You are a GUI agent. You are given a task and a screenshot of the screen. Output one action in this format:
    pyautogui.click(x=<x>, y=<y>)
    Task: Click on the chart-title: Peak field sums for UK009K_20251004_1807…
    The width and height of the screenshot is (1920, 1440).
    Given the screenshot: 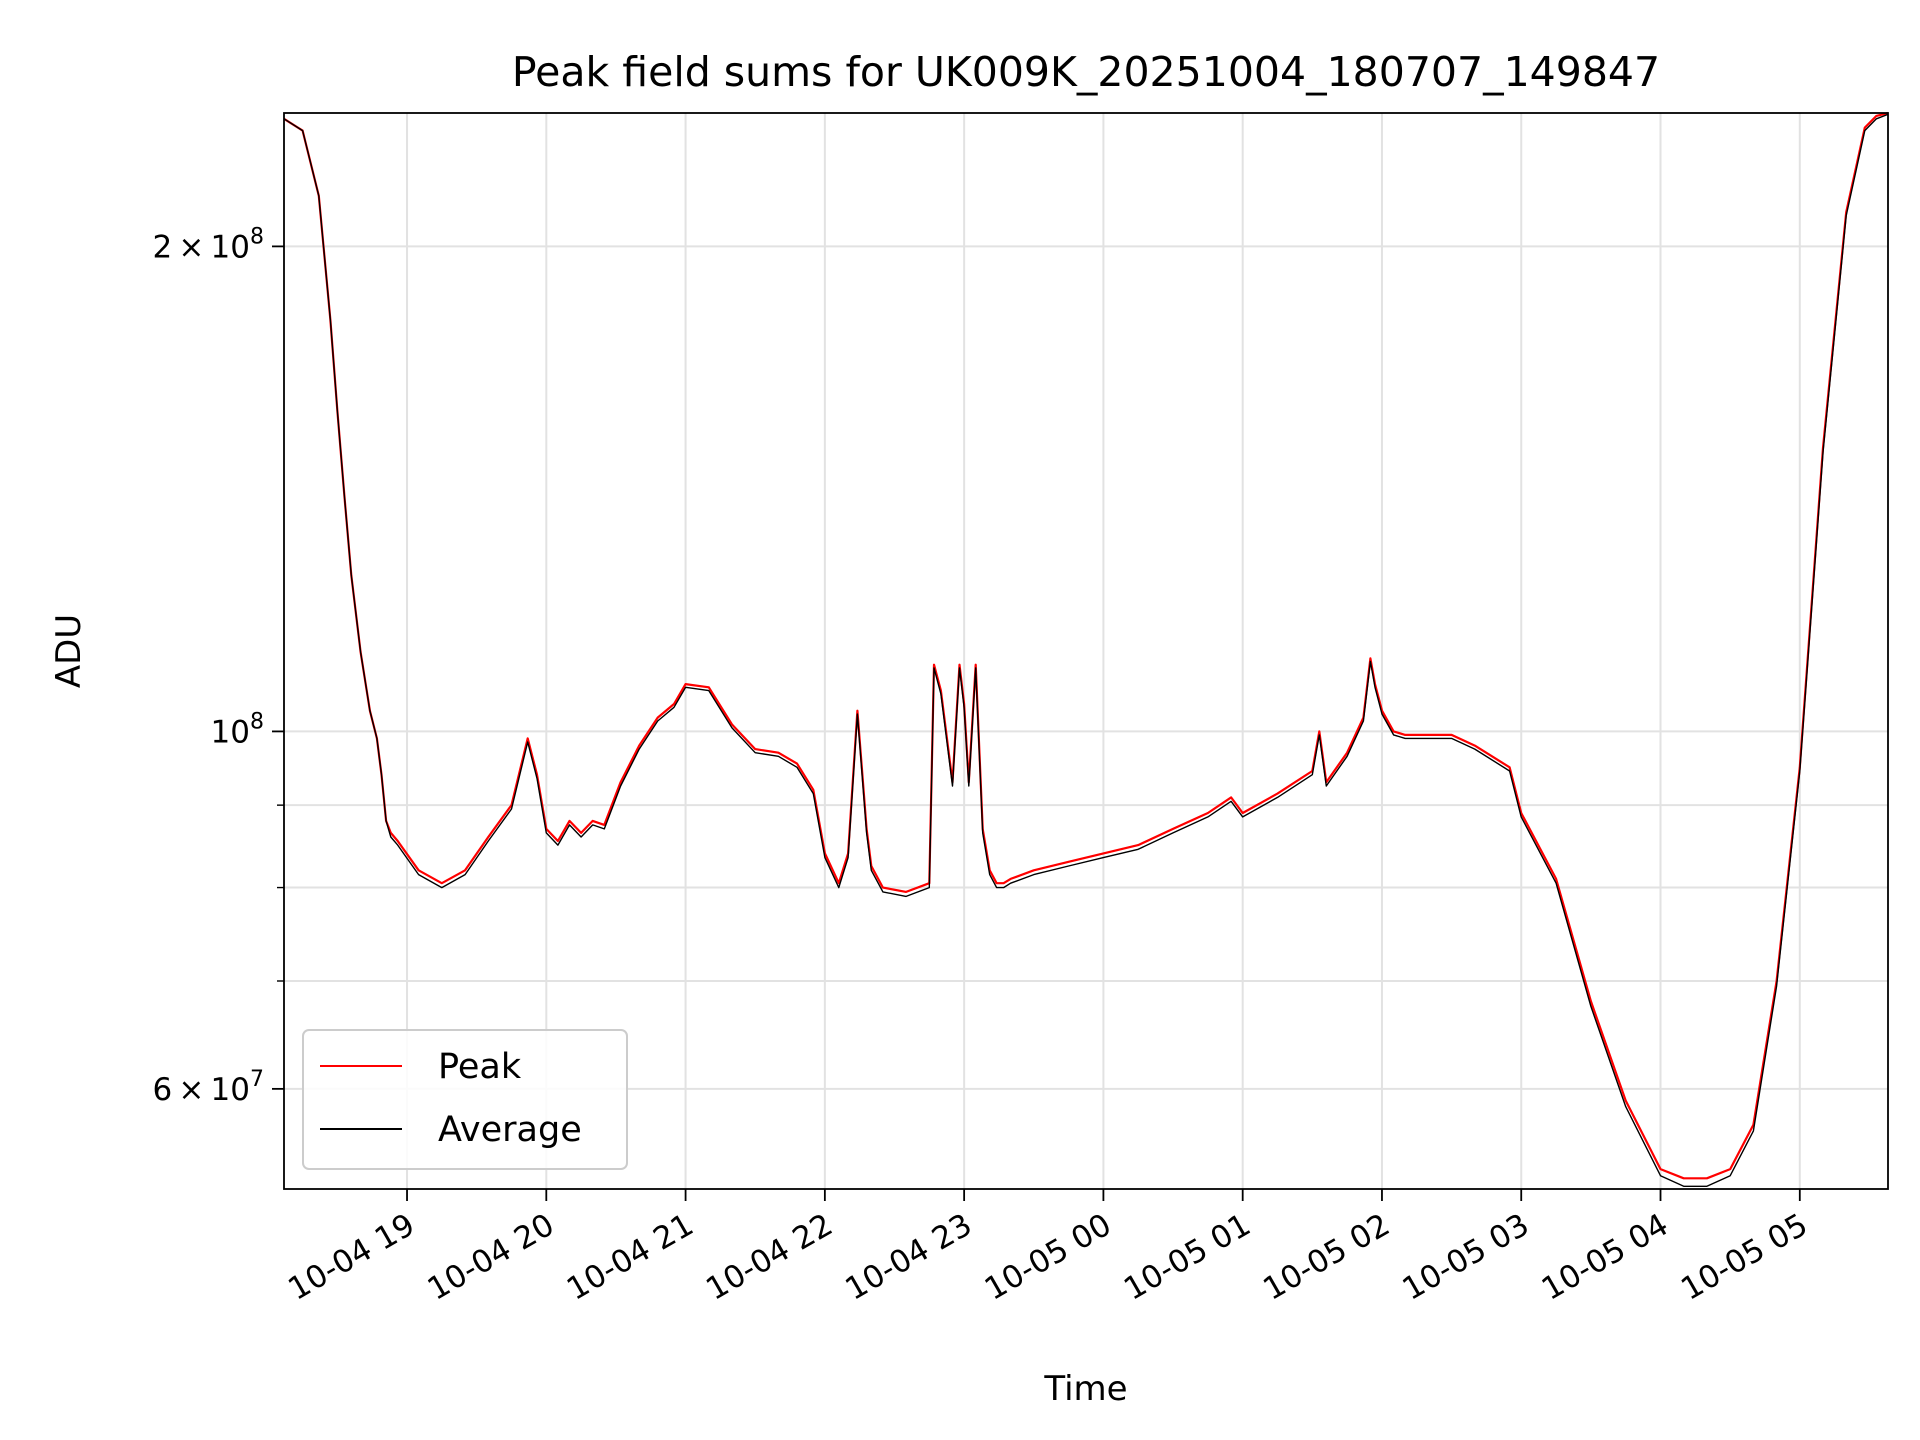 What is the action you would take?
    pyautogui.click(x=1086, y=72)
    